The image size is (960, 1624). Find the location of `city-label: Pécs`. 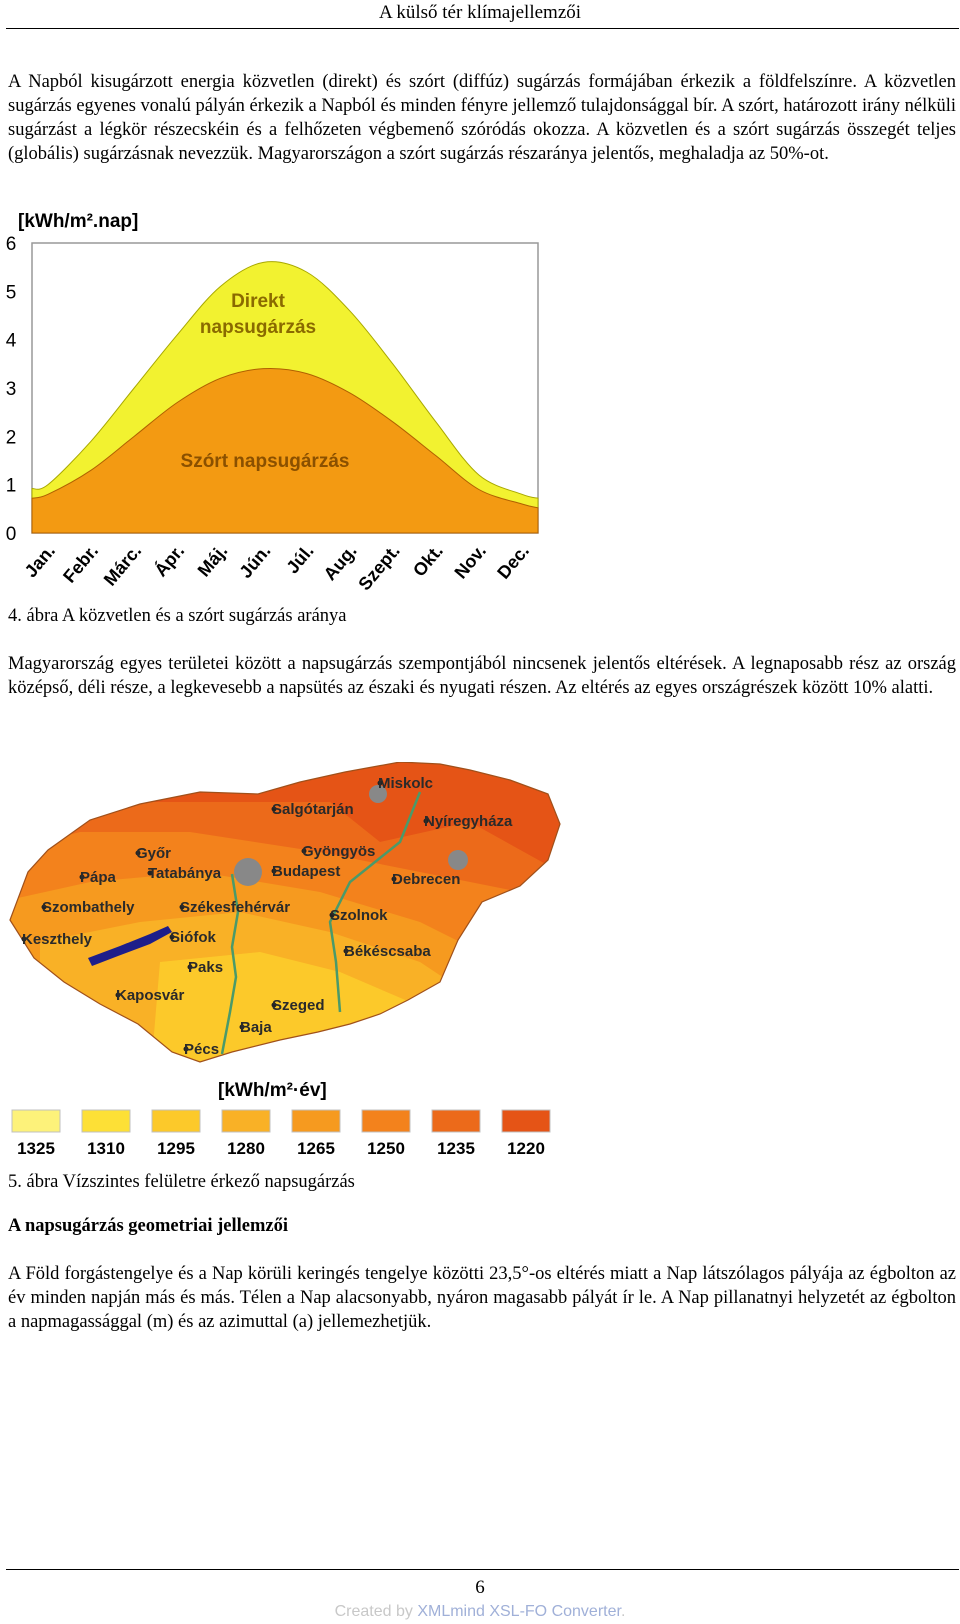

city-label: Pécs is located at coordinates (201, 1049).